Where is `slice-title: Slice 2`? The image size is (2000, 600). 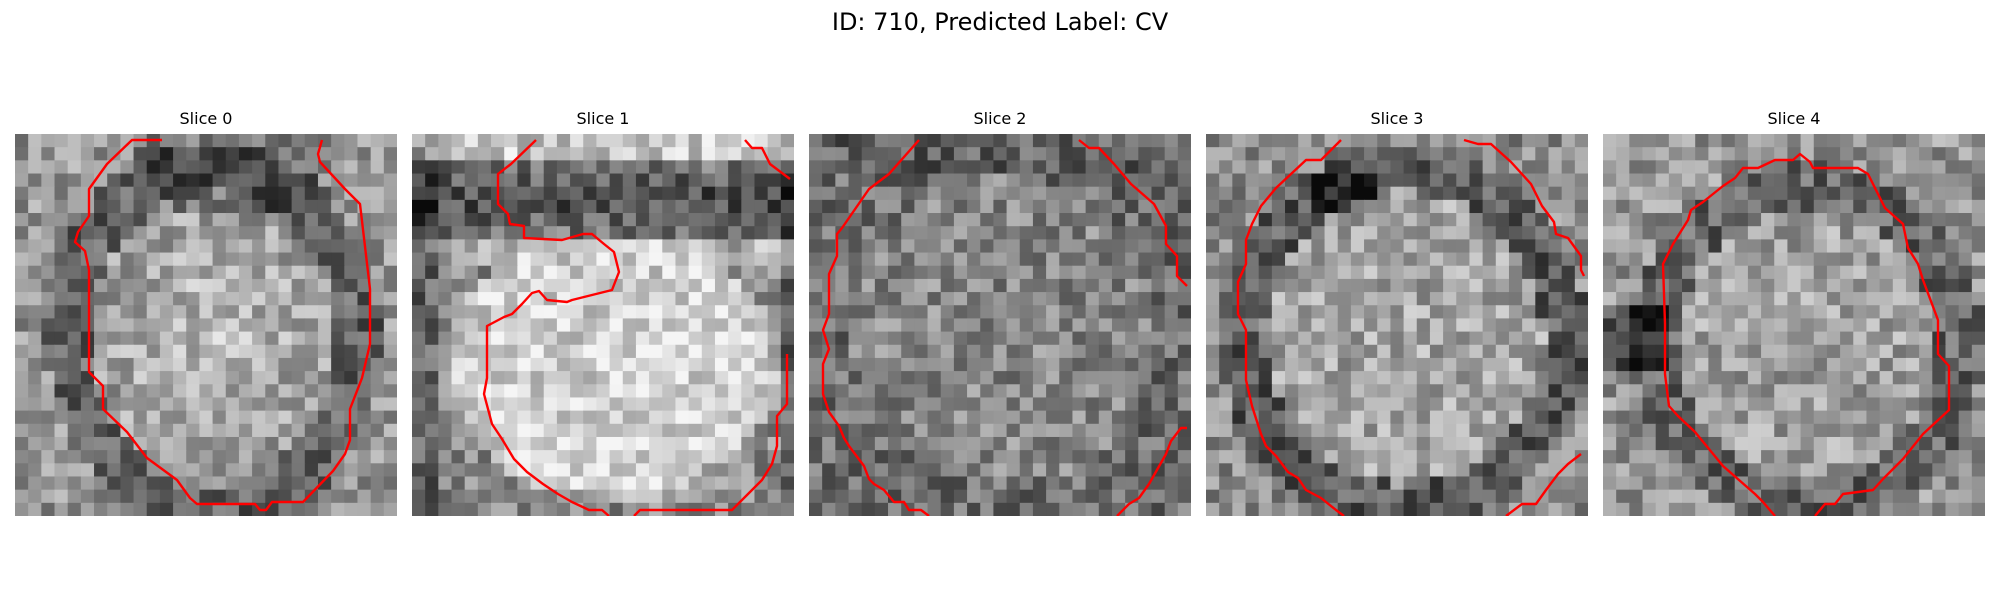
slice-title: Slice 2 is located at coordinates (1000, 118).